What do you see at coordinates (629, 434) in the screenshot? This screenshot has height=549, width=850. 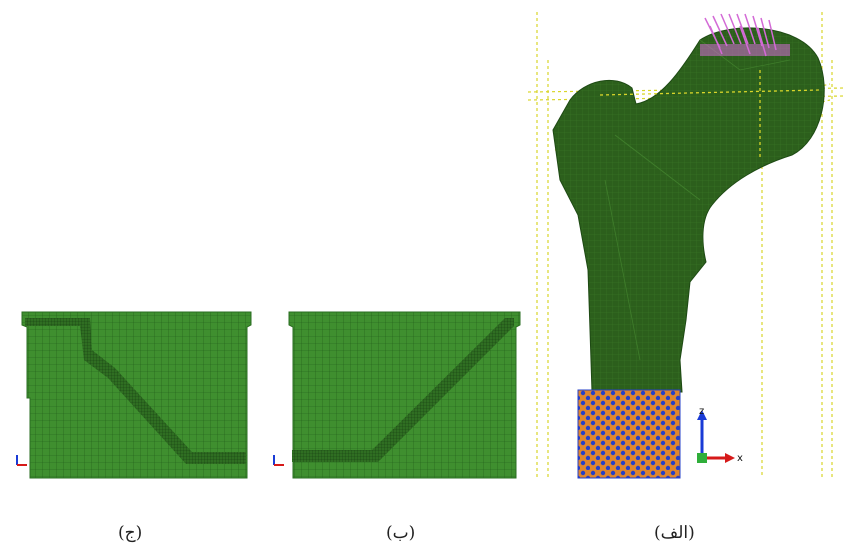 I see `boundary-condition-region` at bounding box center [629, 434].